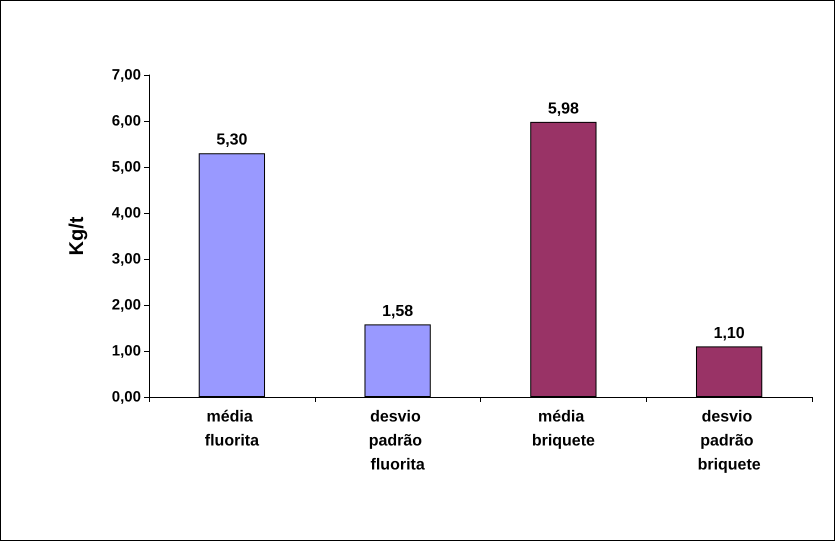 This screenshot has width=835, height=541. What do you see at coordinates (564, 429) in the screenshot?
I see `x-tick-label: média briquete` at bounding box center [564, 429].